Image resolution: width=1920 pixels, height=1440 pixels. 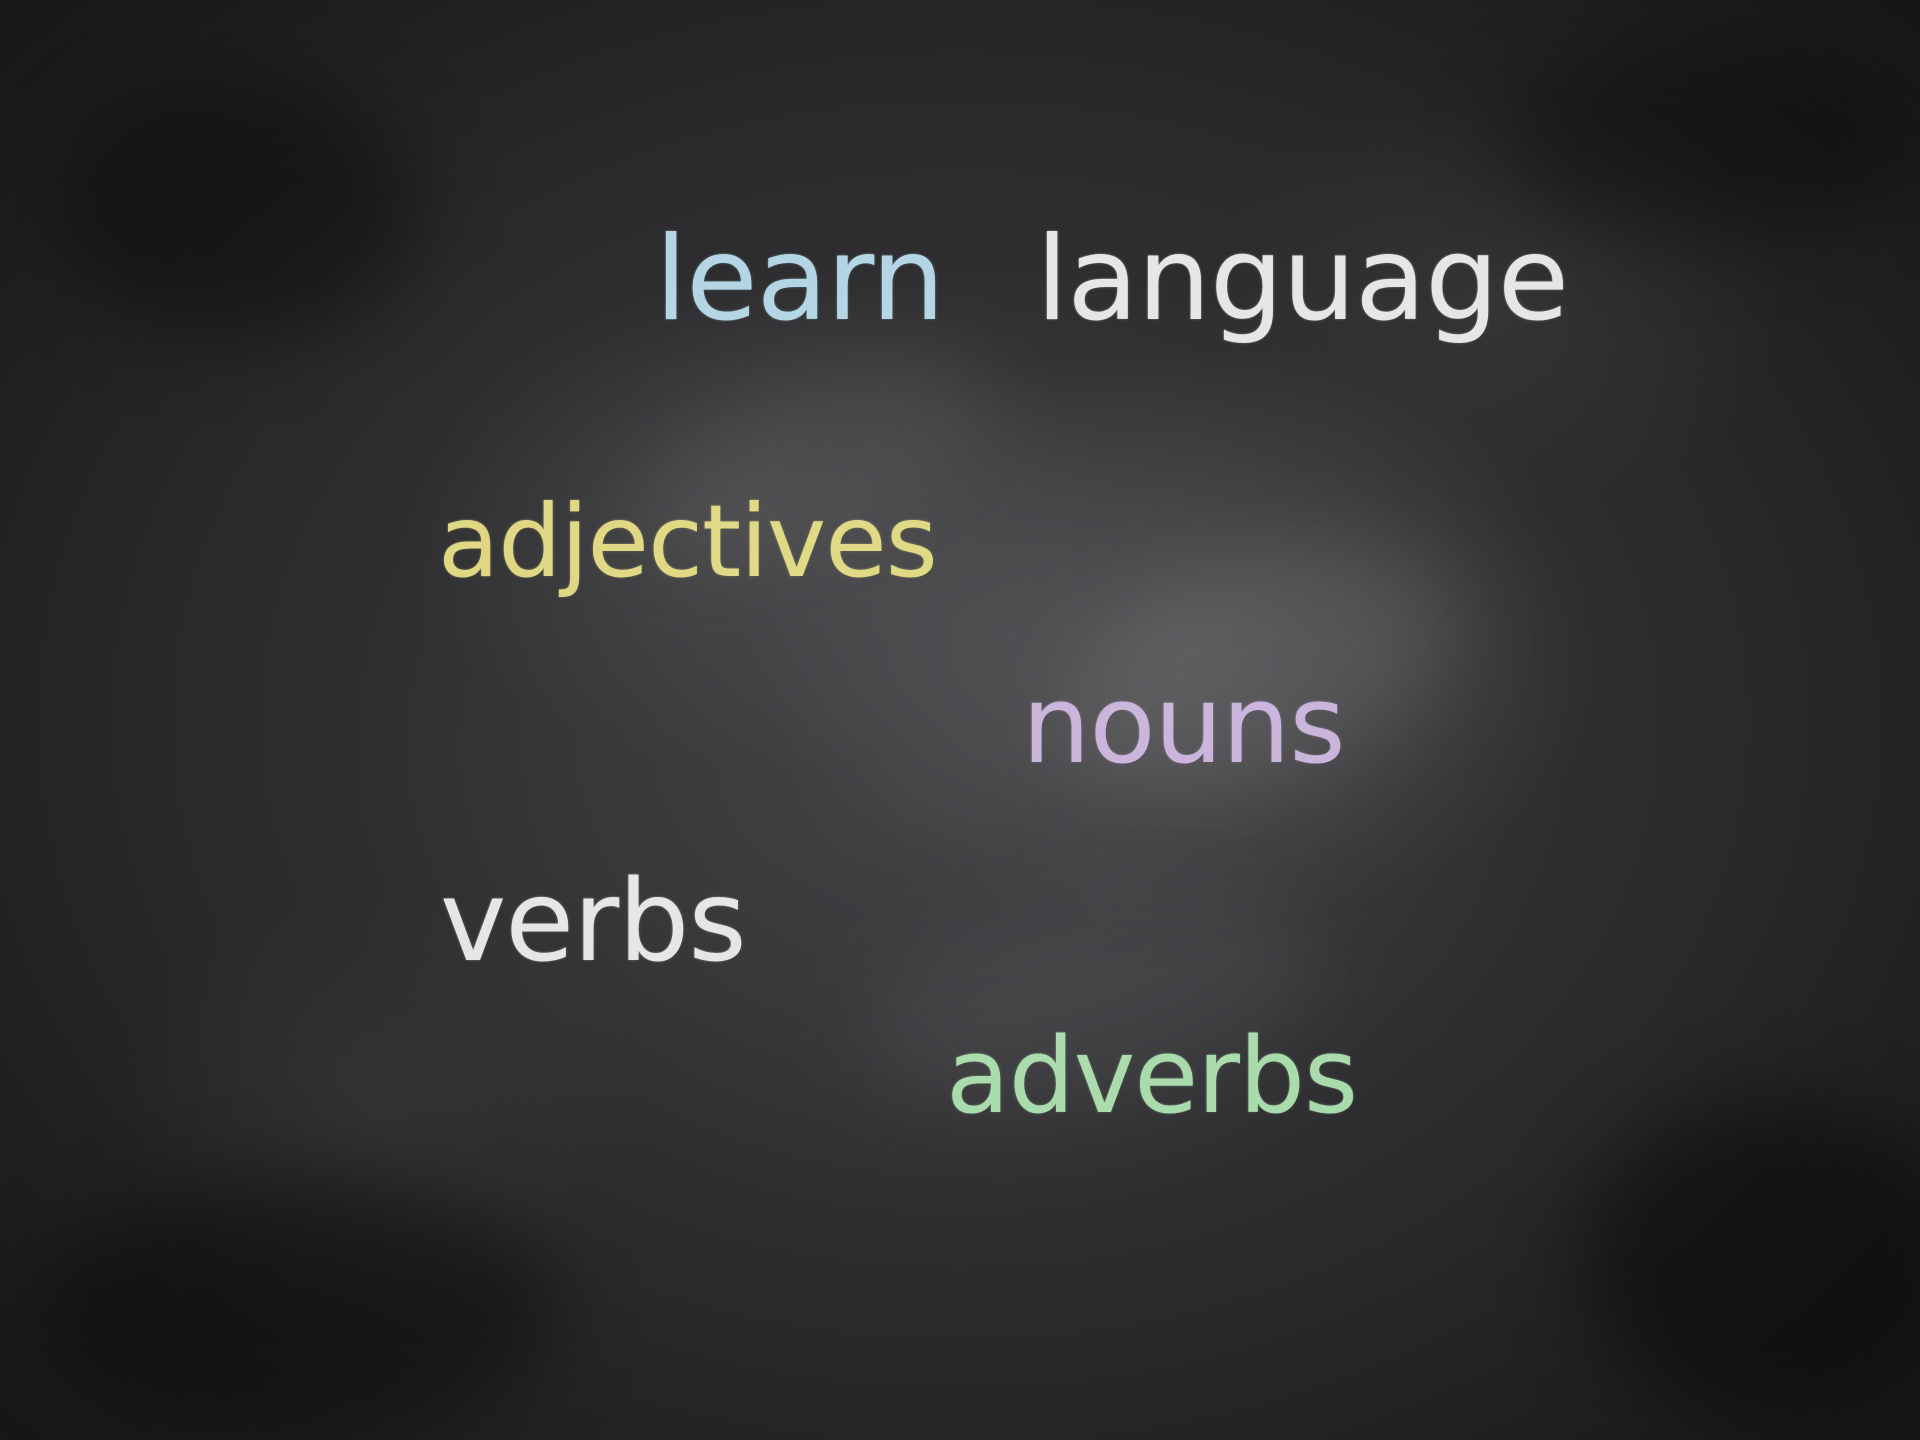 I want to click on word-learn: learn, so click(x=800, y=279).